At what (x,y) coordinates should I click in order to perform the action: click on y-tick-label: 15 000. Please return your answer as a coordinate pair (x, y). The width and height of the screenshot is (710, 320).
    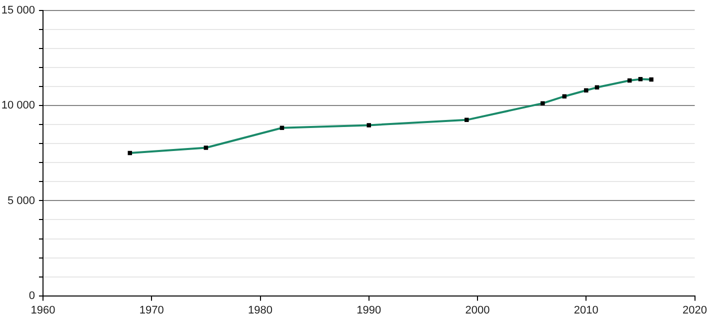
    Looking at the image, I should click on (18, 10).